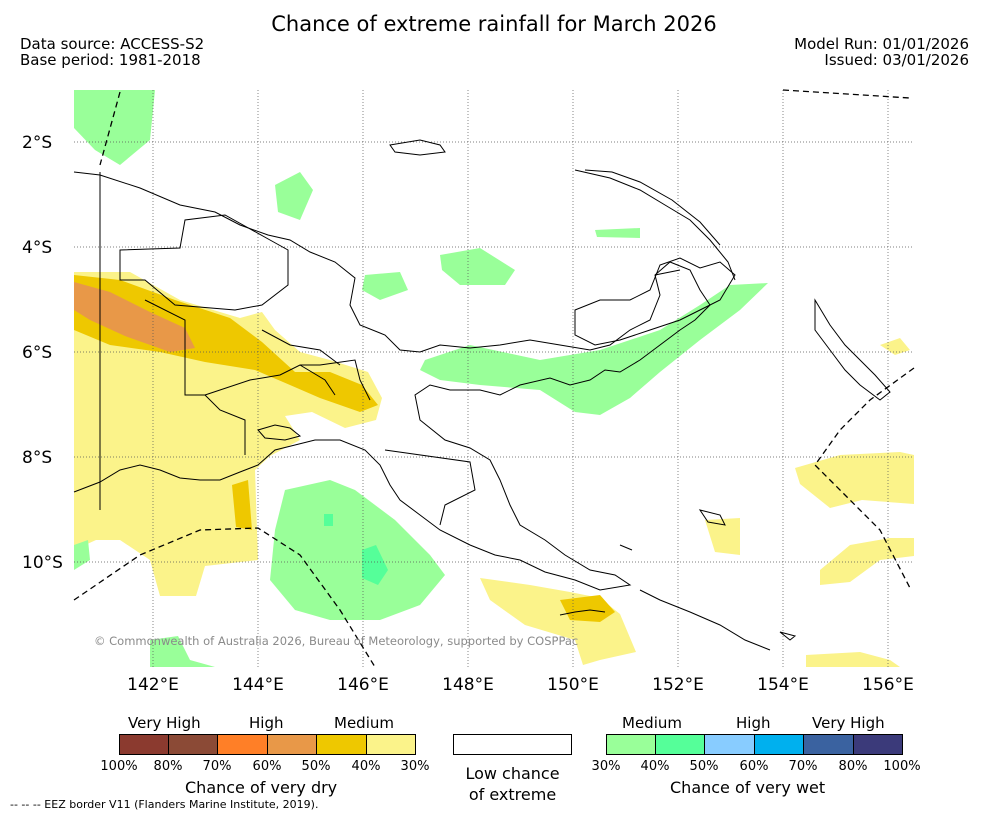 The width and height of the screenshot is (988, 816). I want to click on dry-tick-40: 40%, so click(366, 766).